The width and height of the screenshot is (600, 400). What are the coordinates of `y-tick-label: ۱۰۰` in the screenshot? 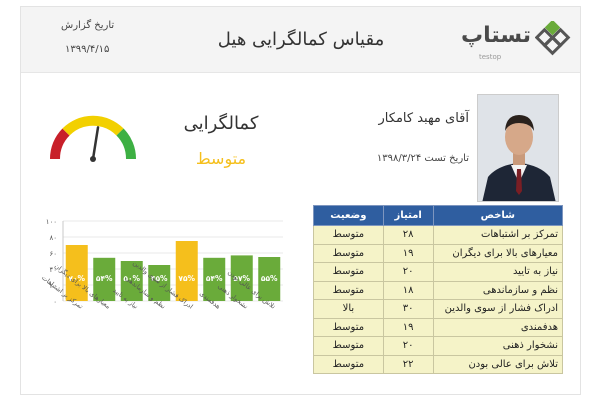 It's located at (51, 222).